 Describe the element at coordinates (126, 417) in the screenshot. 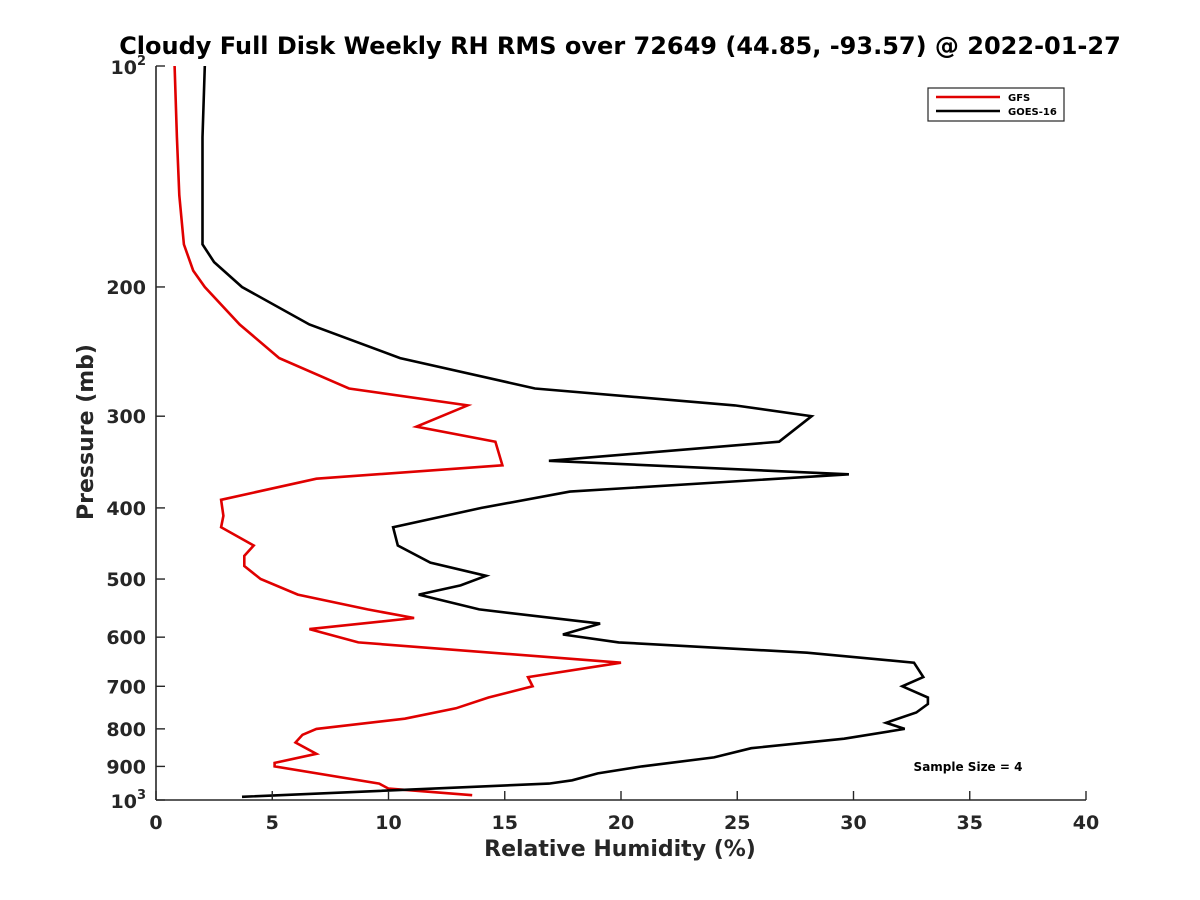

I see `y-tick-label: 300` at that location.